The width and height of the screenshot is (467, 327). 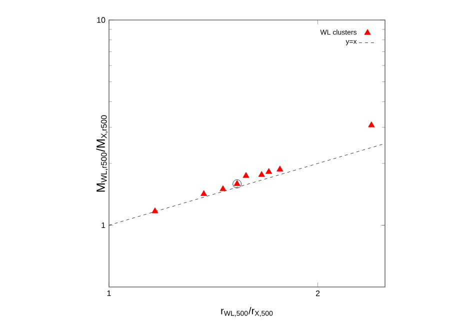 What do you see at coordinates (318, 293) in the screenshot?
I see `x-tick-label: 2` at bounding box center [318, 293].